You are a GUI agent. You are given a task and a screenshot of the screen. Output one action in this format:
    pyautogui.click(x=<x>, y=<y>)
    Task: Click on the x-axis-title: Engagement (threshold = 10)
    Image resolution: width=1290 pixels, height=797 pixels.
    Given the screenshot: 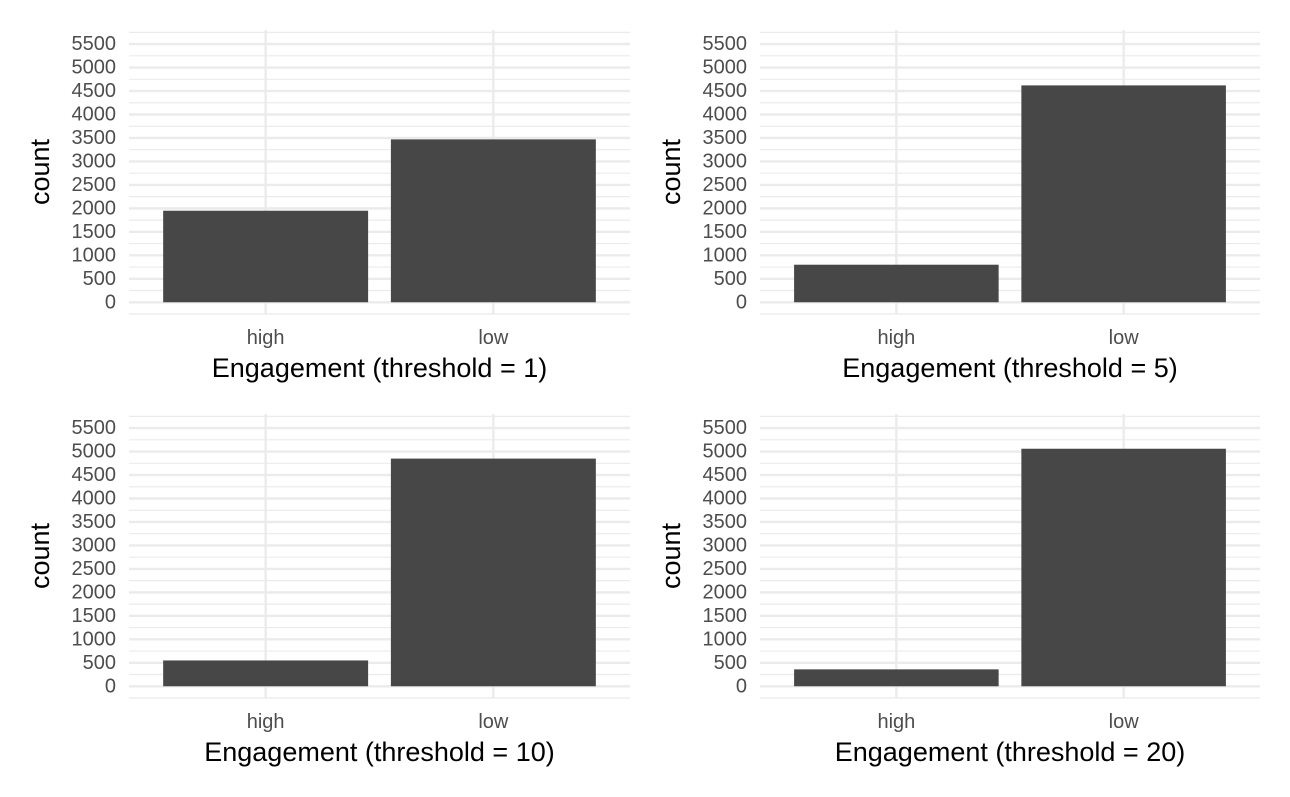 What is the action you would take?
    pyautogui.click(x=379, y=752)
    